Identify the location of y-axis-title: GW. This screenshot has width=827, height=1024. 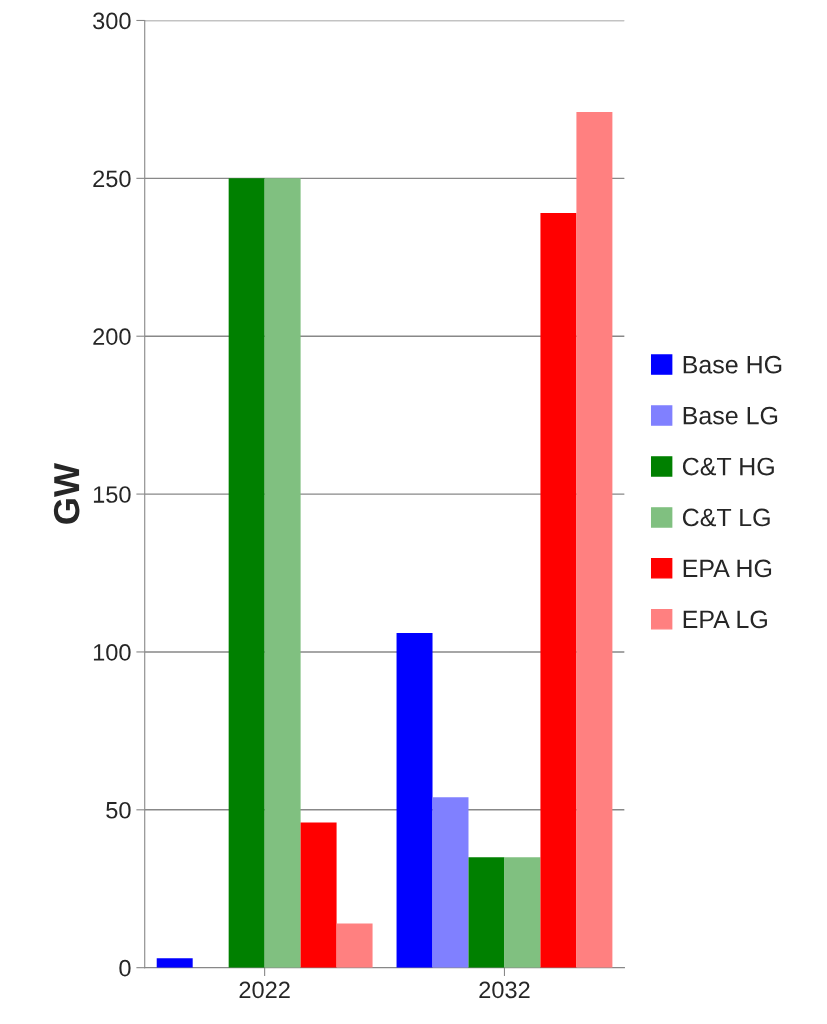
(66, 493).